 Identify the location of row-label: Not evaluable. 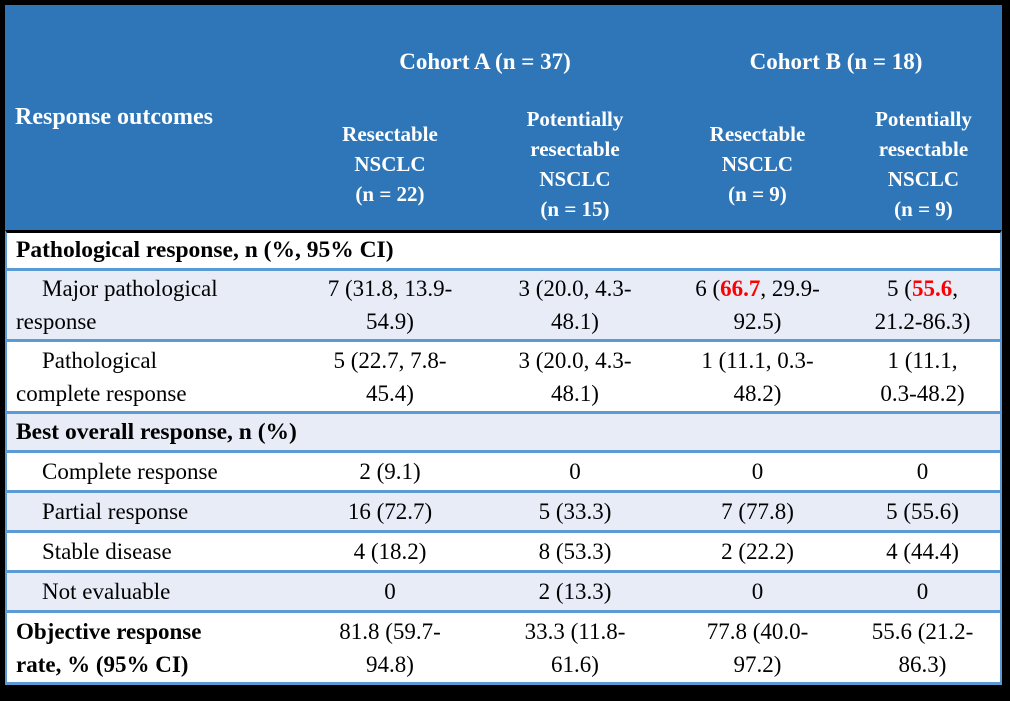
(106, 591).